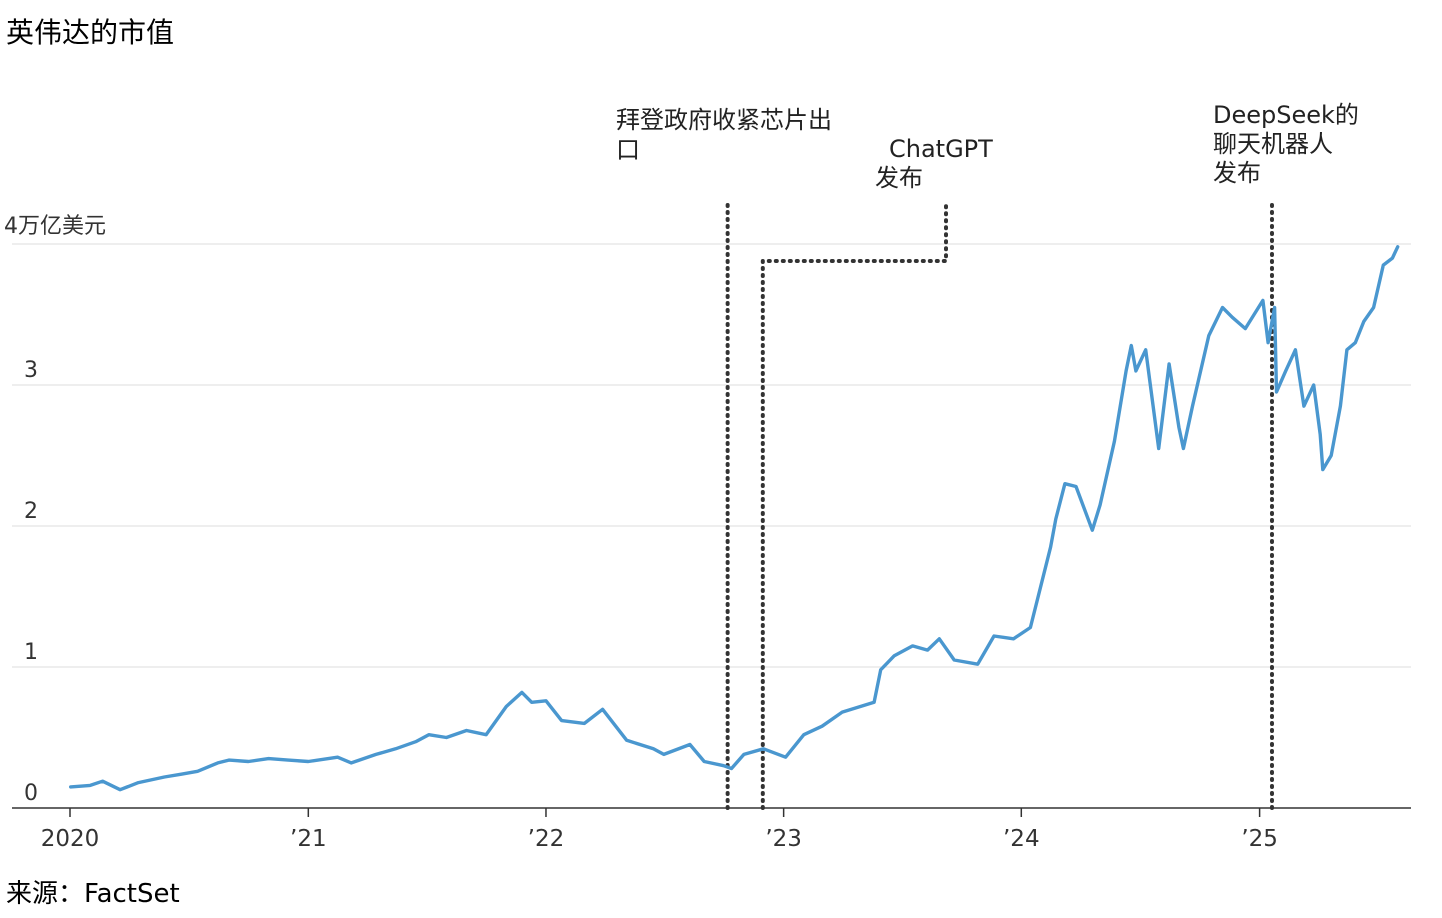  Describe the element at coordinates (941, 149) in the screenshot. I see `annotation-label-chatgpt: ChatGPT` at that location.